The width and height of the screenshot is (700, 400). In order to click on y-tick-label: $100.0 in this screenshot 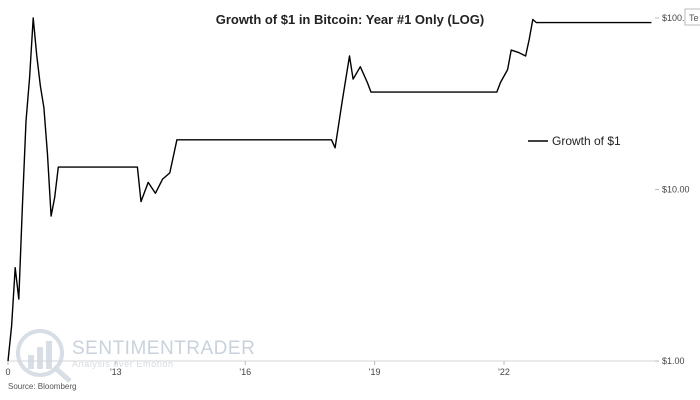, I will do `click(676, 18)`.